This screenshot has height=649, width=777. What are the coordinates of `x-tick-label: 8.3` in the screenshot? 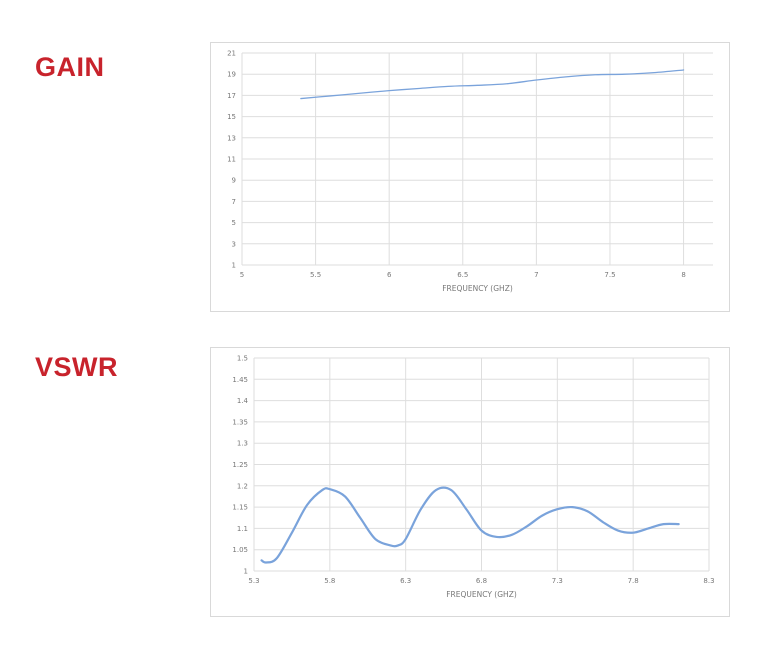 It's located at (708, 581).